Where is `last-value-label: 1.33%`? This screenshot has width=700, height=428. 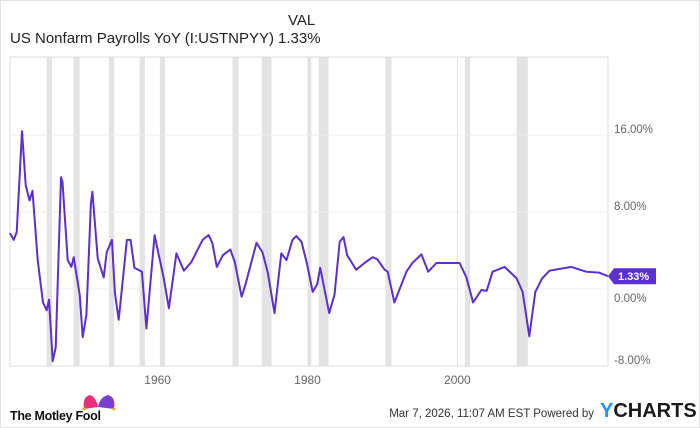
last-value-label: 1.33% is located at coordinates (633, 277).